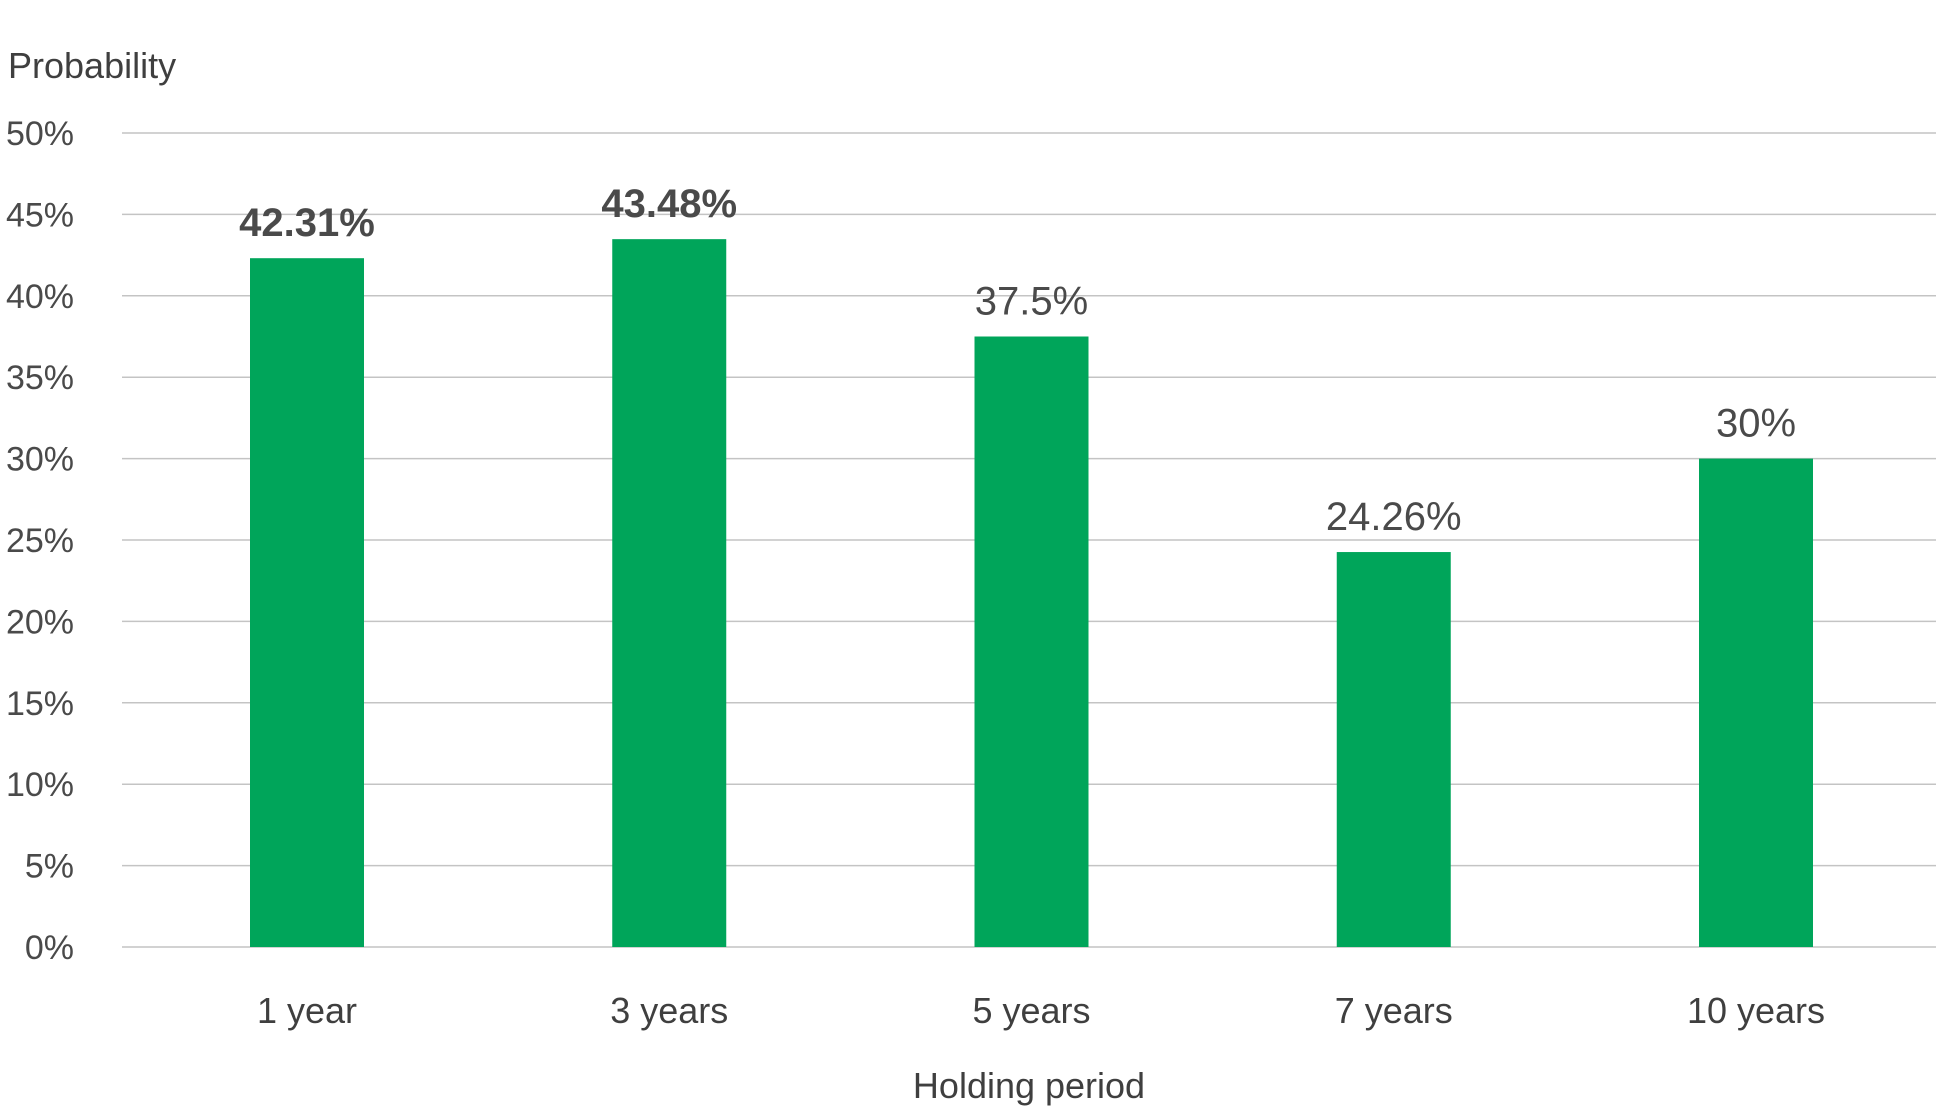 The width and height of the screenshot is (1938, 1111). Describe the element at coordinates (49, 948) in the screenshot. I see `y-tick-label: 0%` at that location.